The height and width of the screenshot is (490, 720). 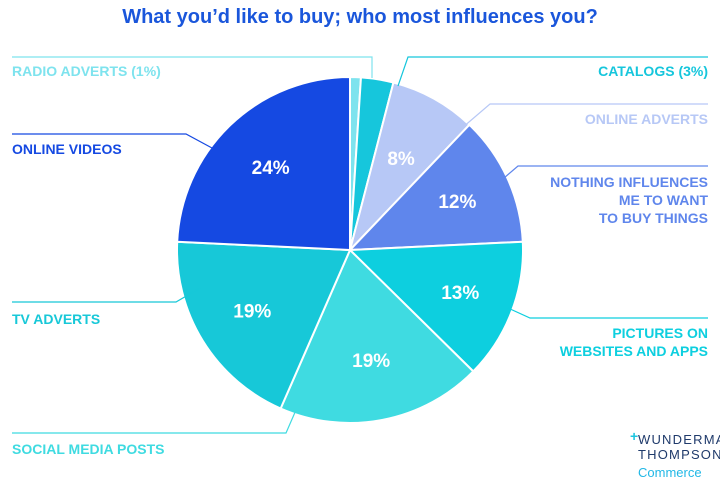 What do you see at coordinates (252, 312) in the screenshot?
I see `data-label-tv-adverts: 19%` at bounding box center [252, 312].